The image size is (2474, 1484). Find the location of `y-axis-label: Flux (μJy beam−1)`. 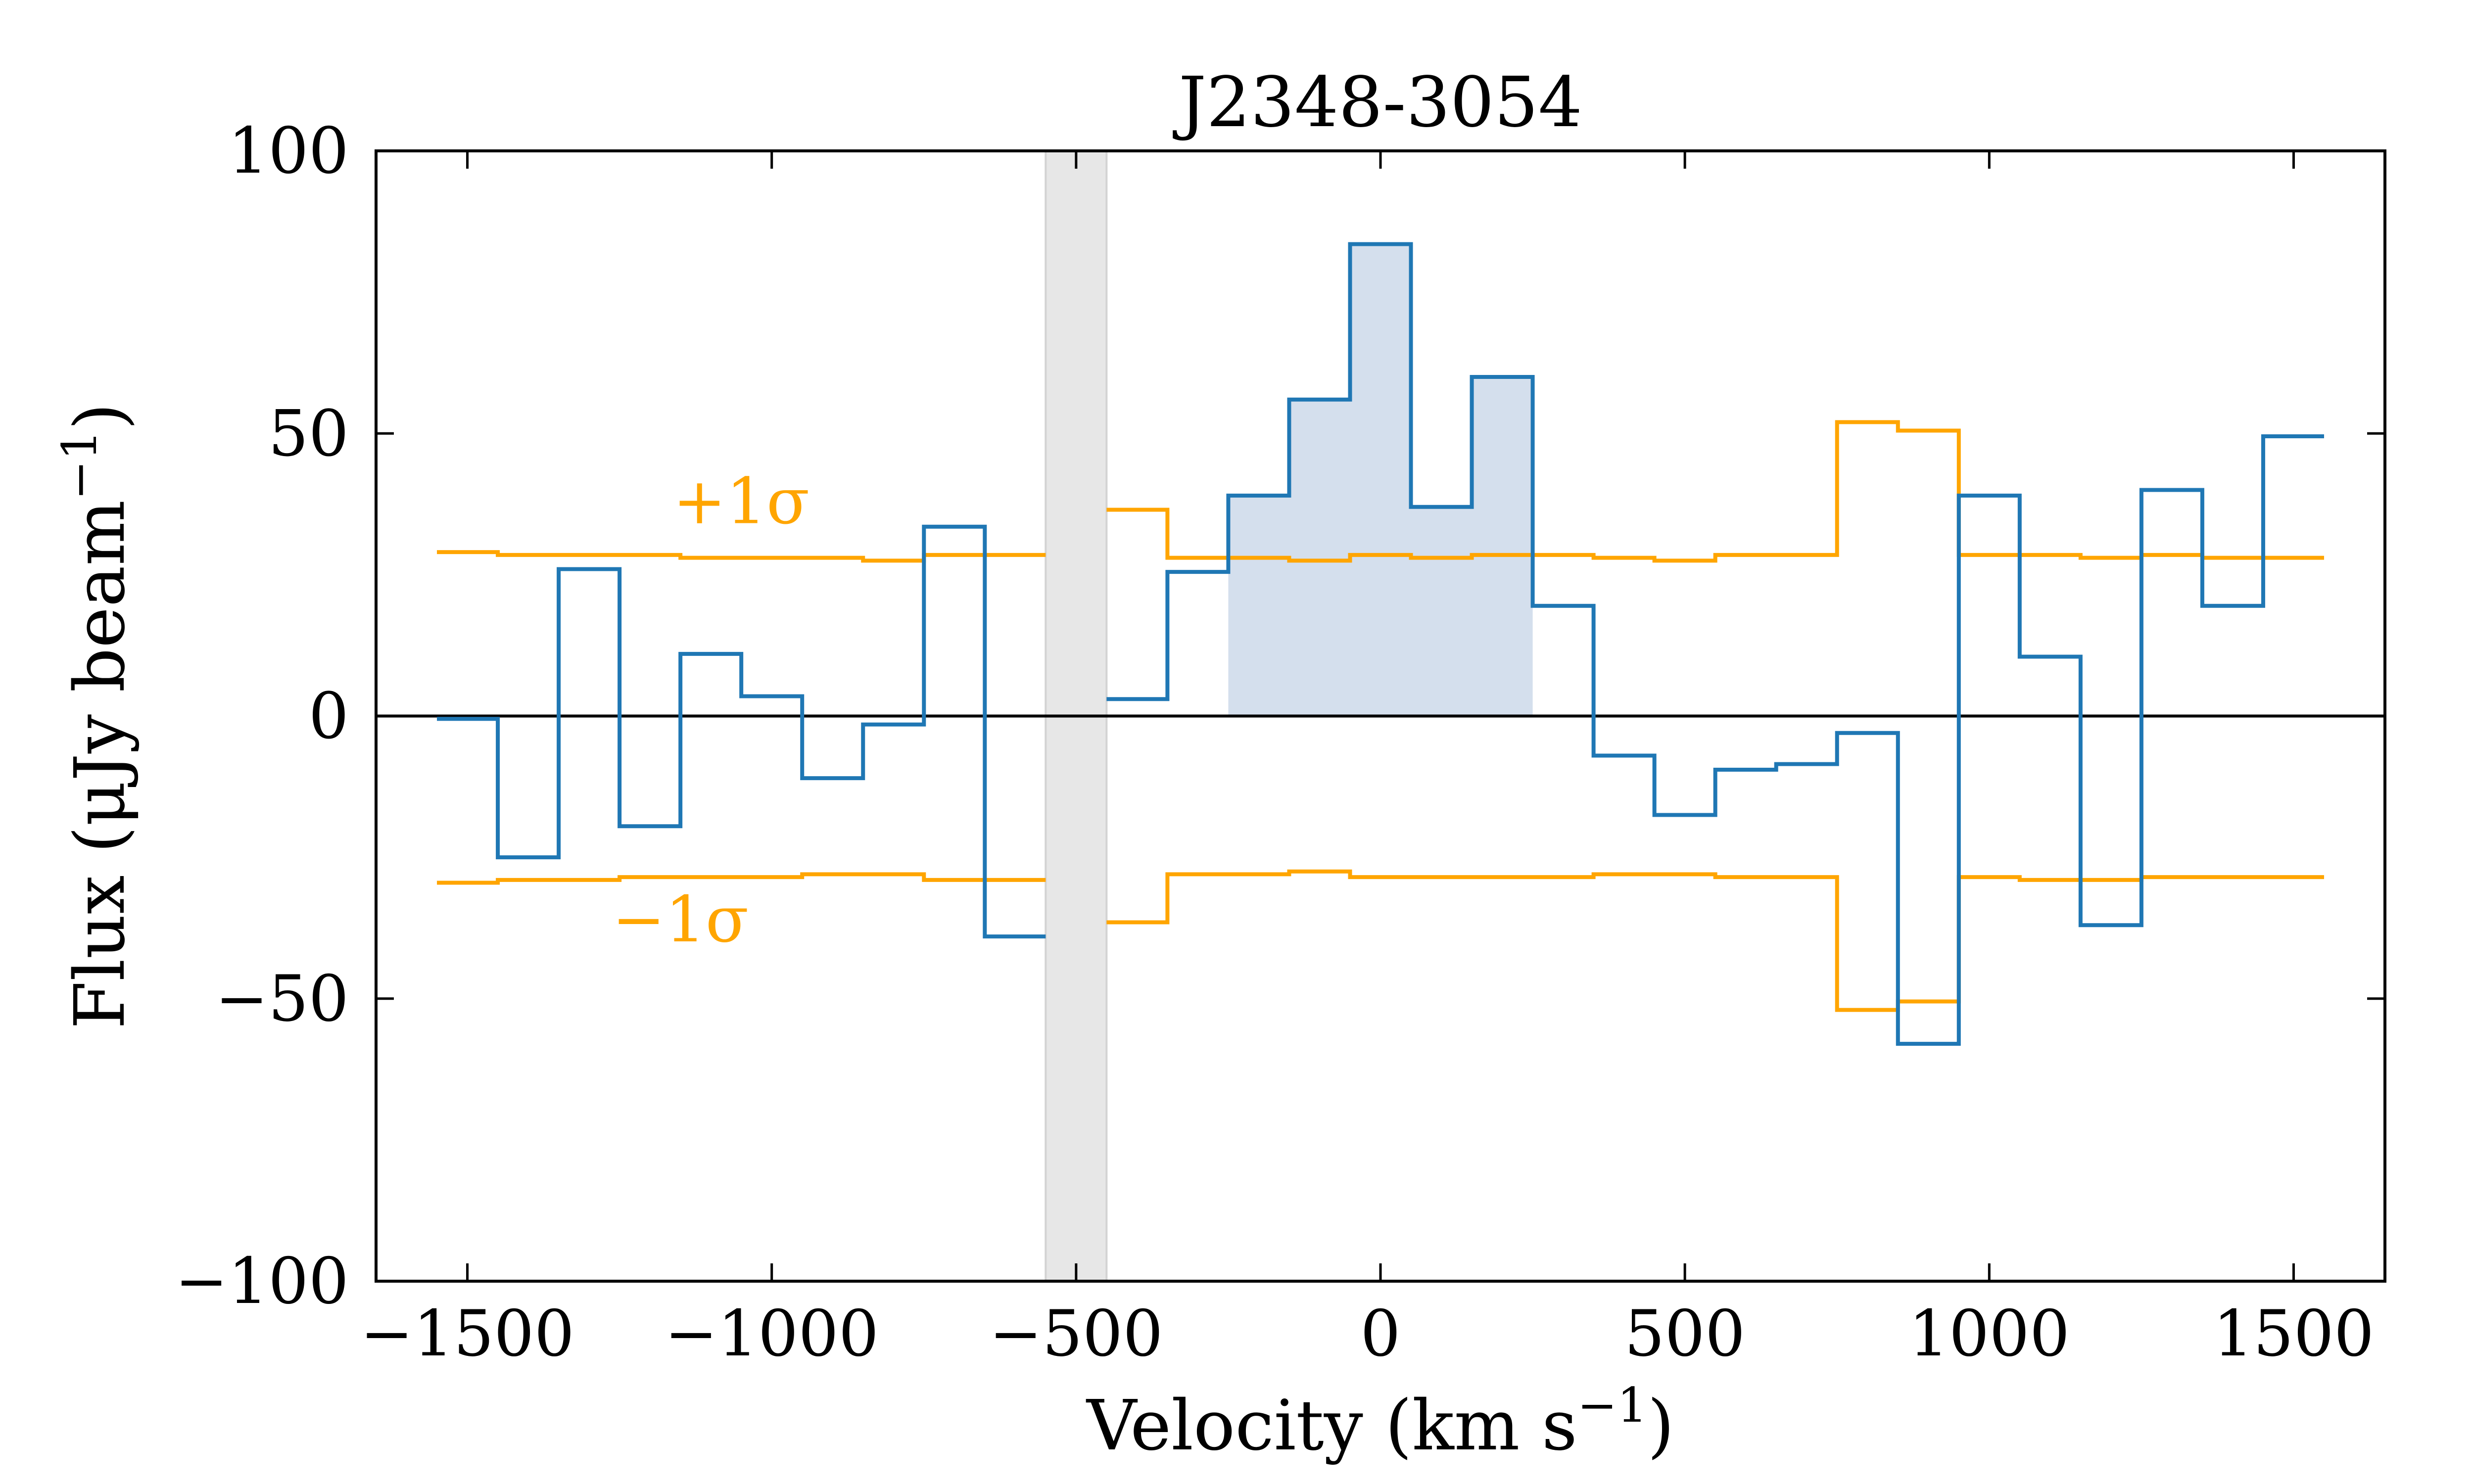

y-axis-label: Flux (μJy beam−1) is located at coordinates (97, 716).